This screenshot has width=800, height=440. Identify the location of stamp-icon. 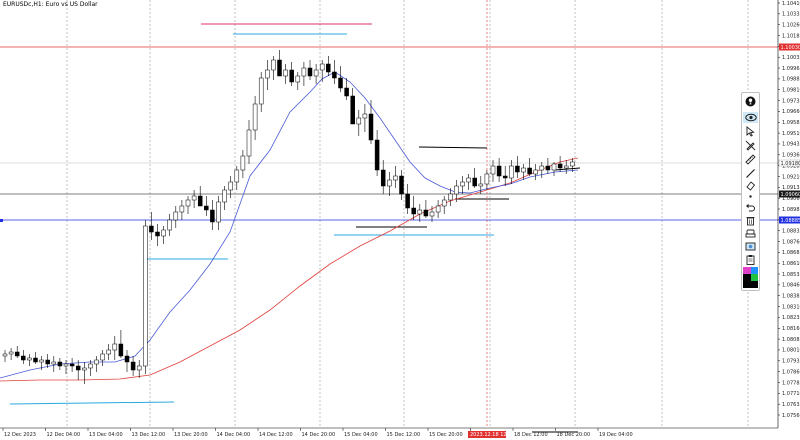
(750, 233).